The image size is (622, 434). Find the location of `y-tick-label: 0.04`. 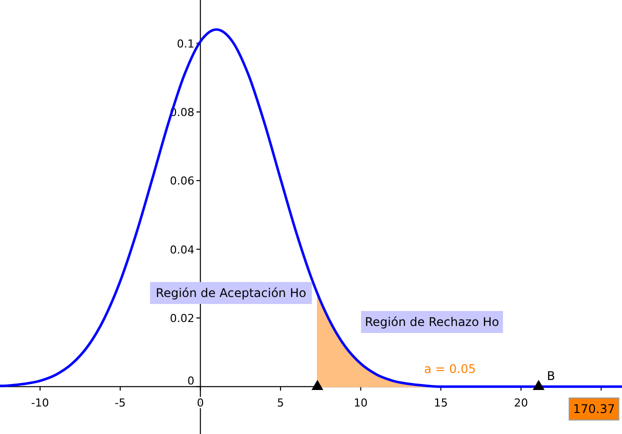

y-tick-label: 0.04 is located at coordinates (182, 249).